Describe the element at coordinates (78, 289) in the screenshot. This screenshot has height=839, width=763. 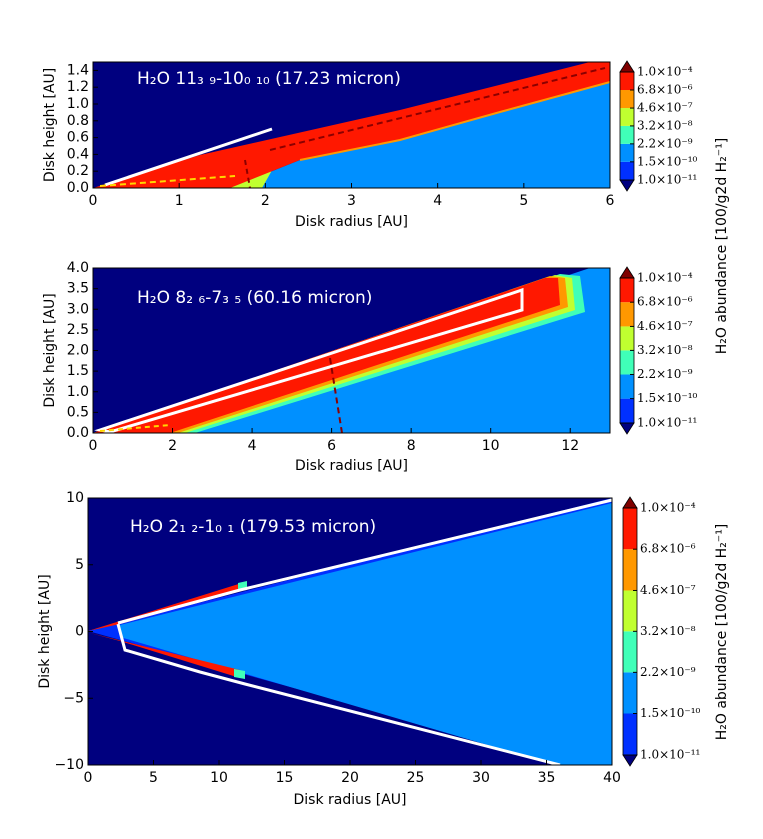
I see `y-tick-label: 3.5` at that location.